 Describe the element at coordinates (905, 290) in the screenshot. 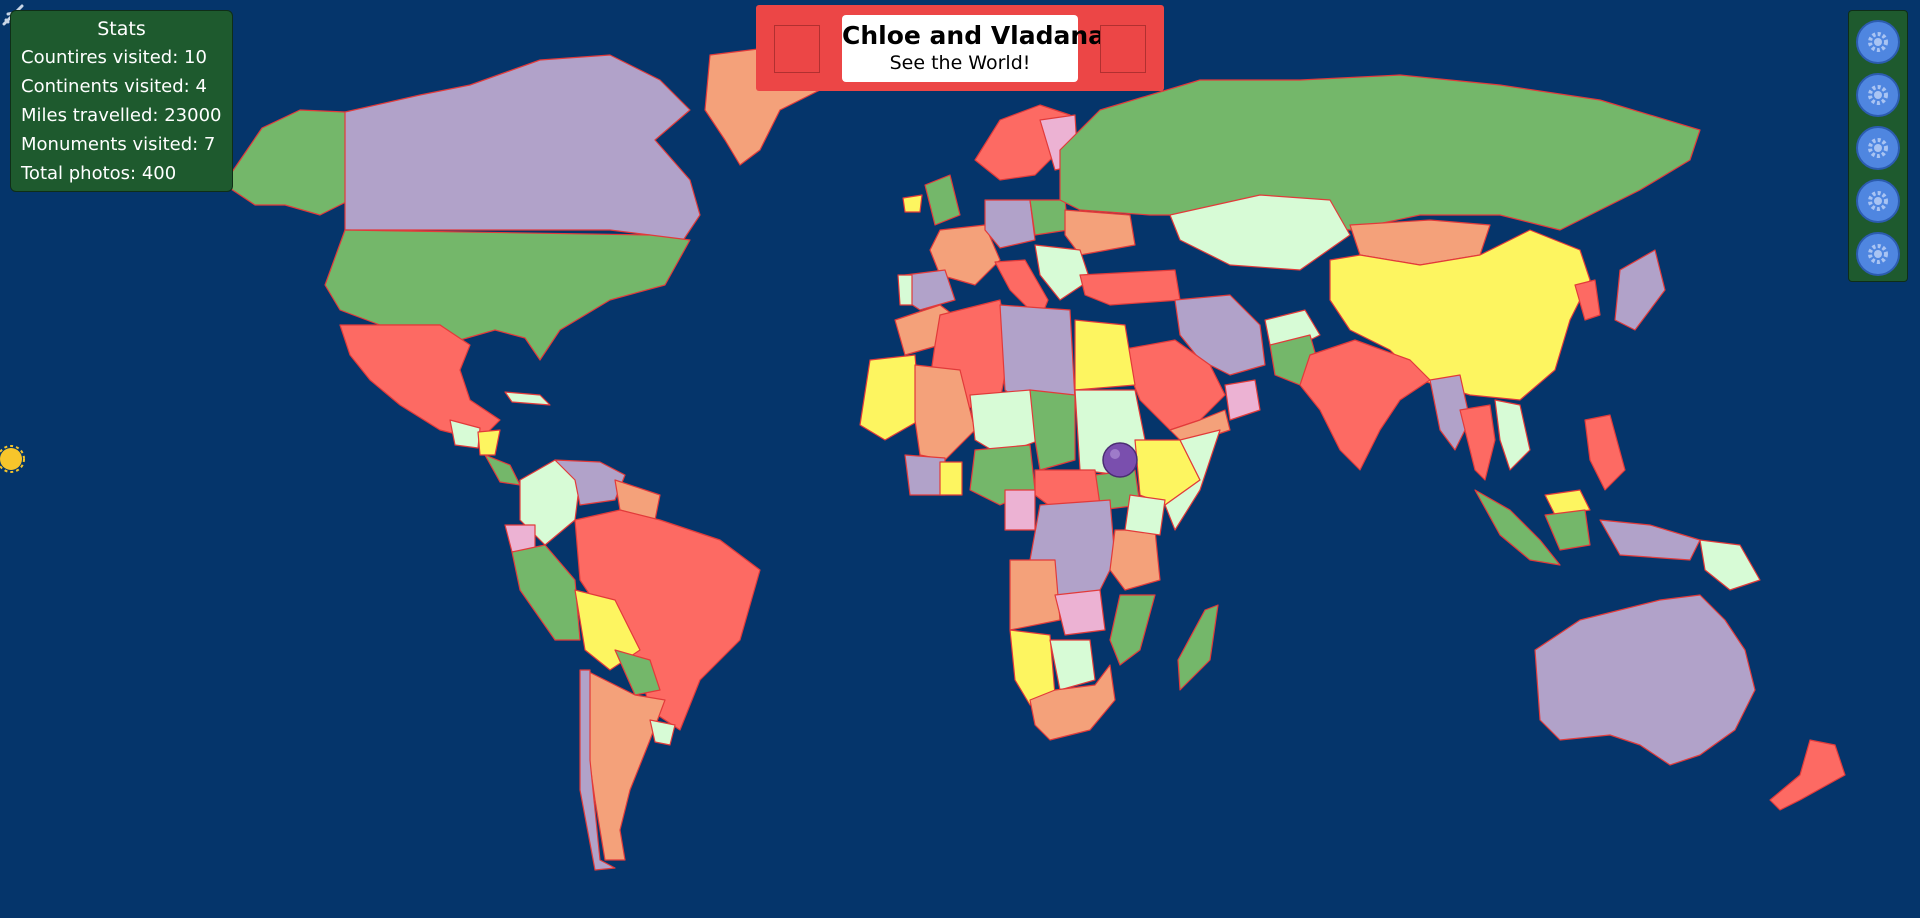

I see `country-portugal` at that location.